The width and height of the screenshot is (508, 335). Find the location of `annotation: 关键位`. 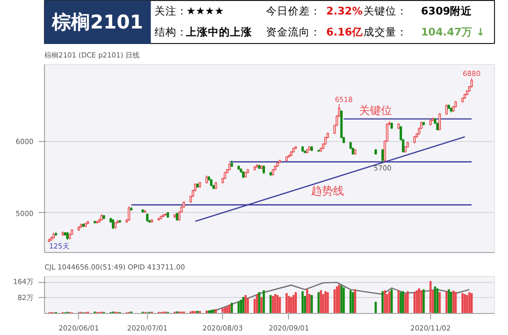

annotation: 关键位 is located at coordinates (375, 110).